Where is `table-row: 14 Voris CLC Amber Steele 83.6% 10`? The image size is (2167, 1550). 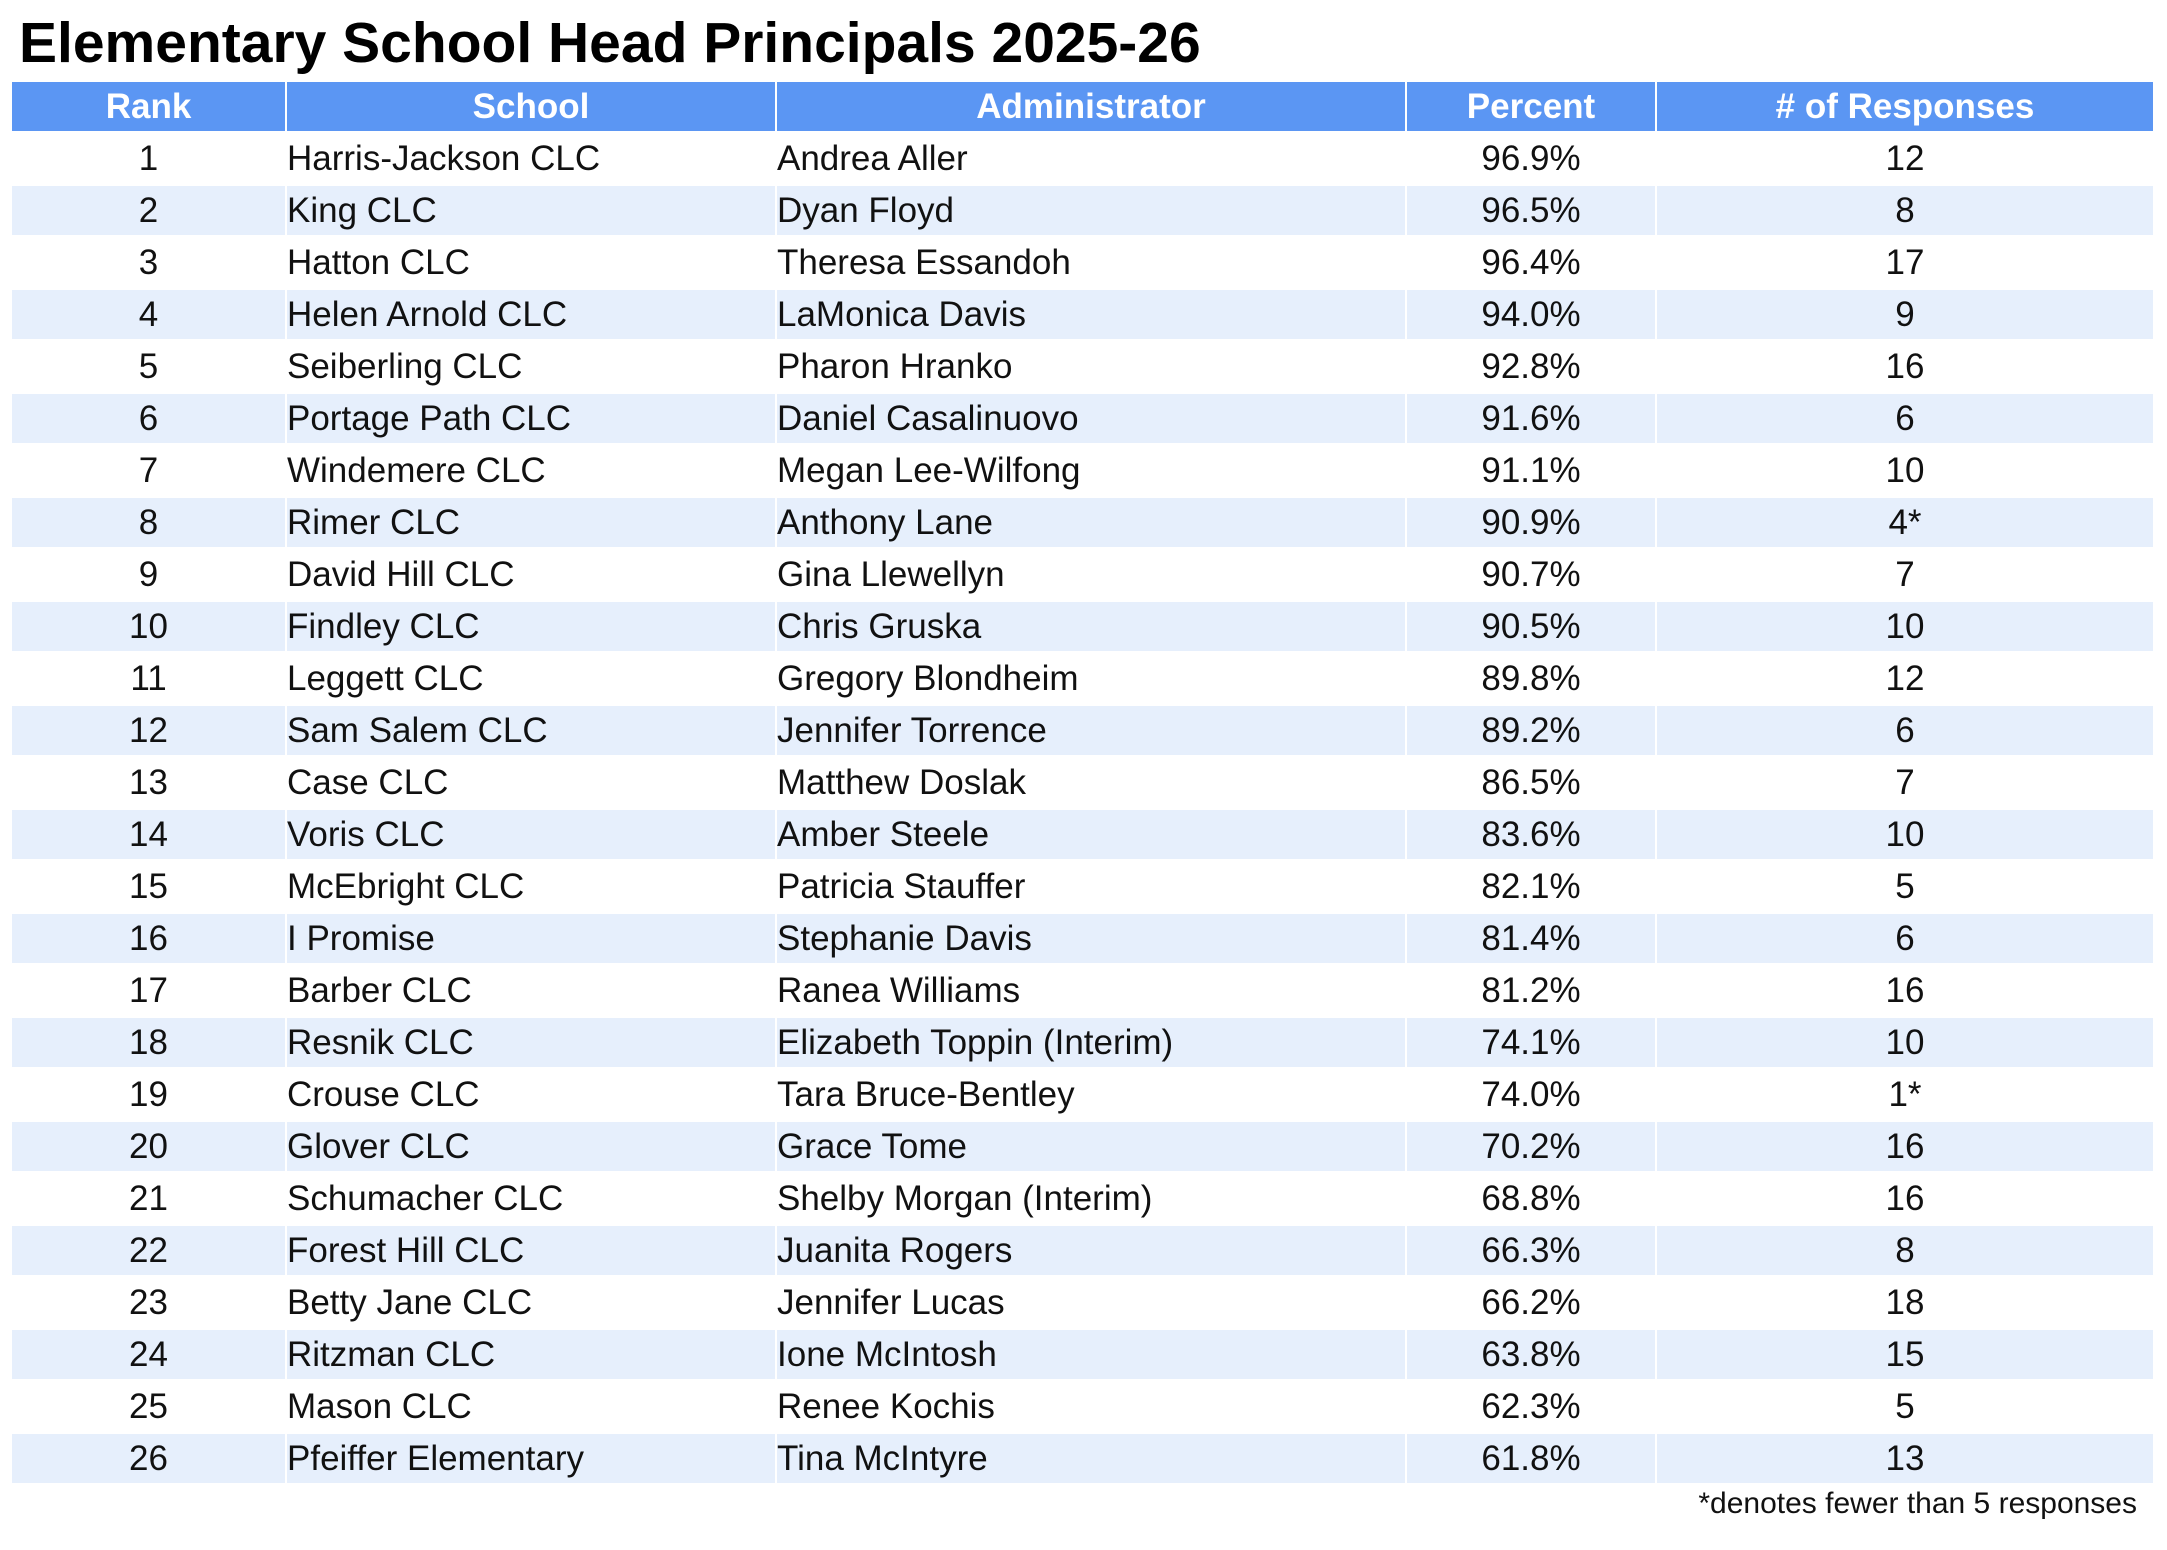
table-row: 14 Voris CLC Amber Steele 83.6% 10 is located at coordinates (1082, 836).